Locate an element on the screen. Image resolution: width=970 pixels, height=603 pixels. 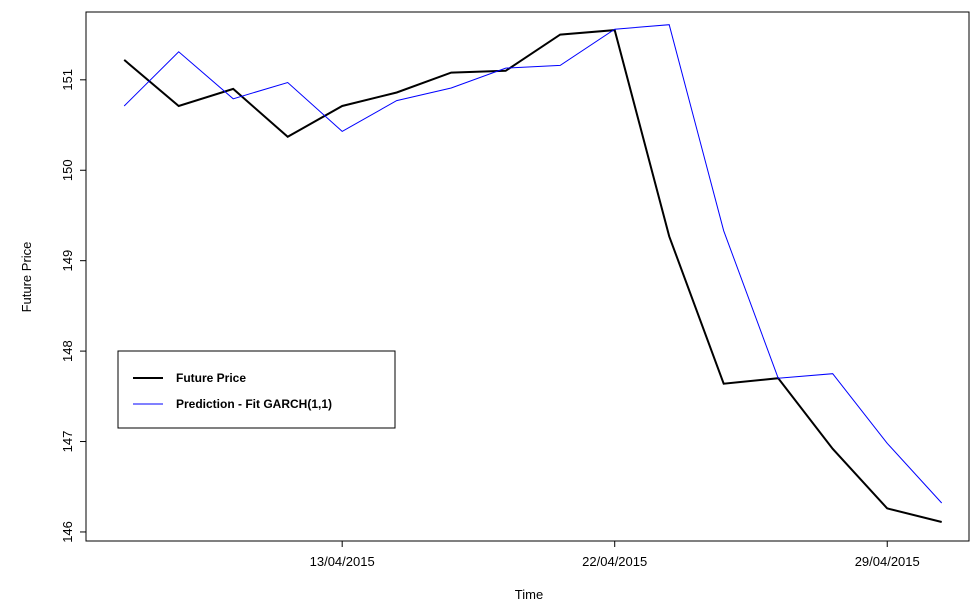
x-tick-label: 13/04/2015 is located at coordinates (342, 561).